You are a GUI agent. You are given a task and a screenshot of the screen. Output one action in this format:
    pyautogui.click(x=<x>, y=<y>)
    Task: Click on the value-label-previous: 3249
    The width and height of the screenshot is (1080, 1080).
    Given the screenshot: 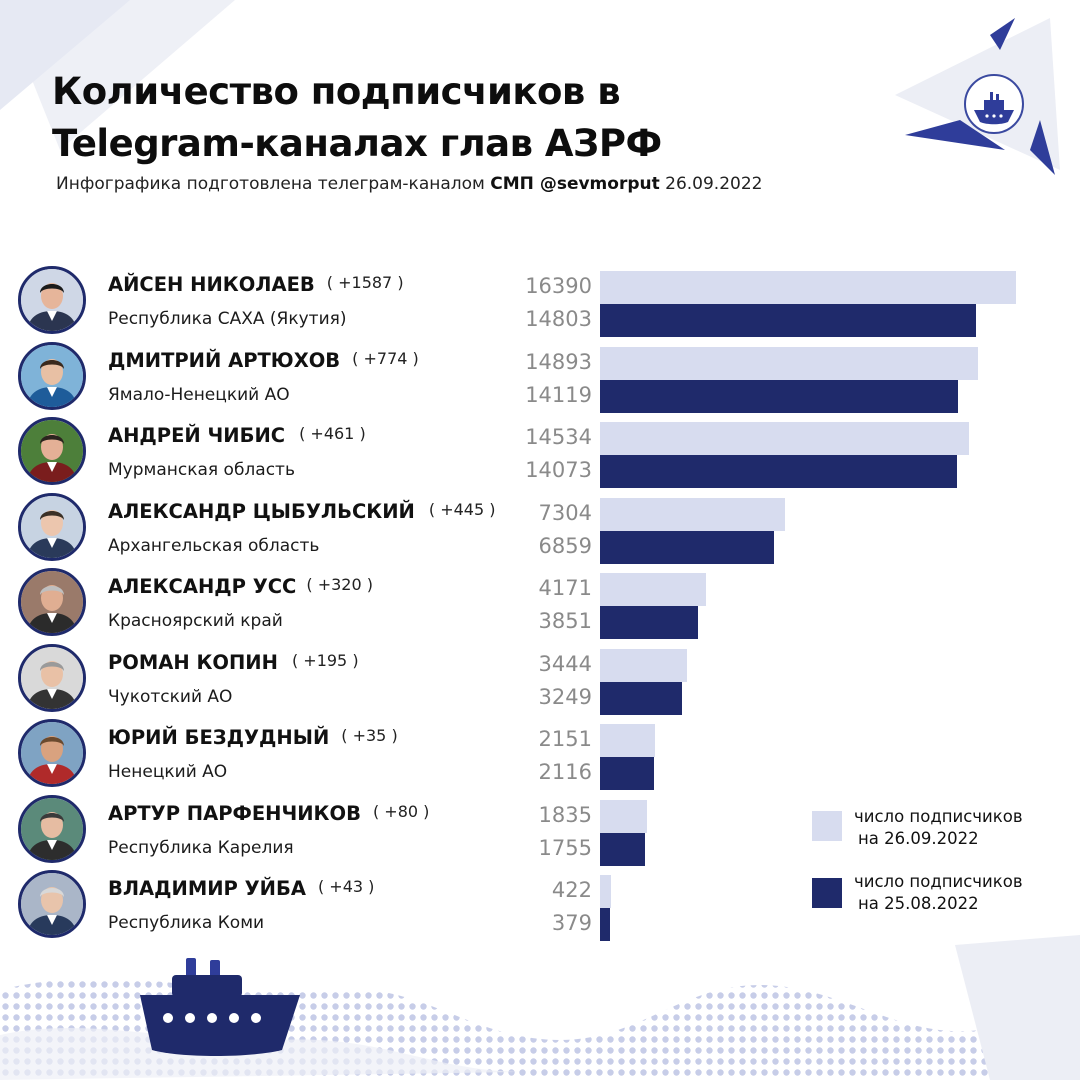 What is the action you would take?
    pyautogui.click(x=565, y=696)
    